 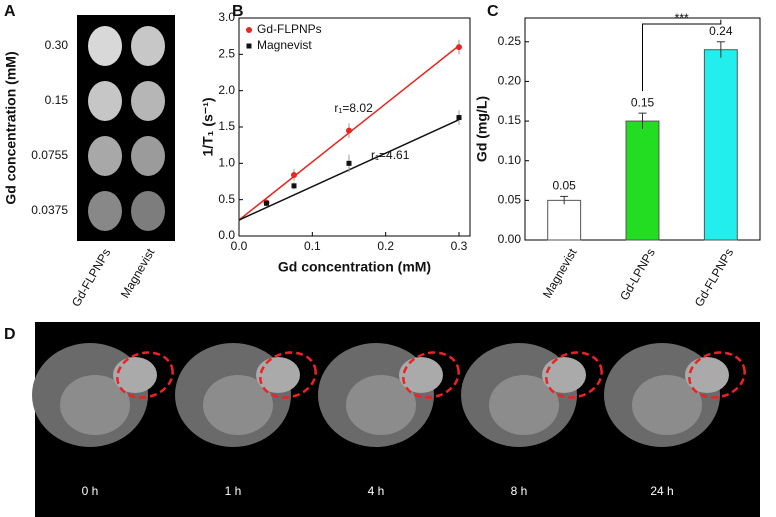 What do you see at coordinates (354, 267) in the screenshot?
I see `x-axis-label: Gd concentration (mM)` at bounding box center [354, 267].